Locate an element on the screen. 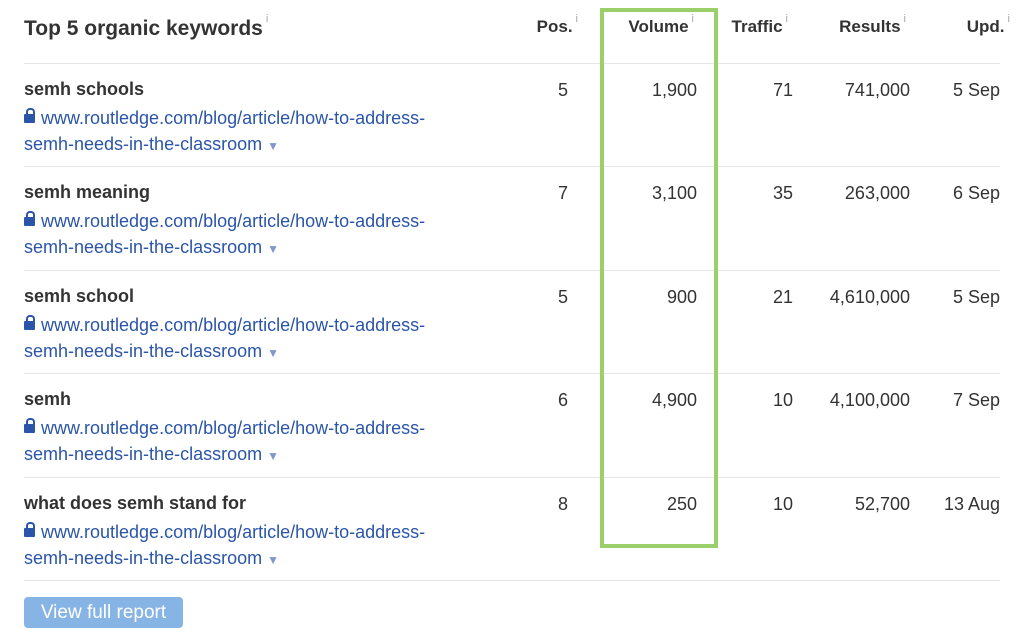 This screenshot has height=637, width=1024. col-pos: Pos. i is located at coordinates (557, 25).